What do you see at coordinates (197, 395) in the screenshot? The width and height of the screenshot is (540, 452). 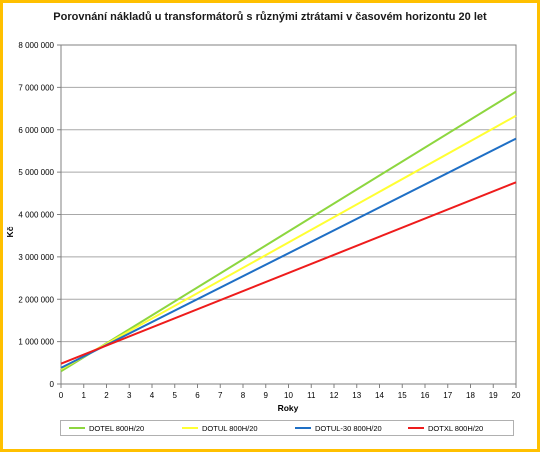 I see `x-tick-label: 6` at bounding box center [197, 395].